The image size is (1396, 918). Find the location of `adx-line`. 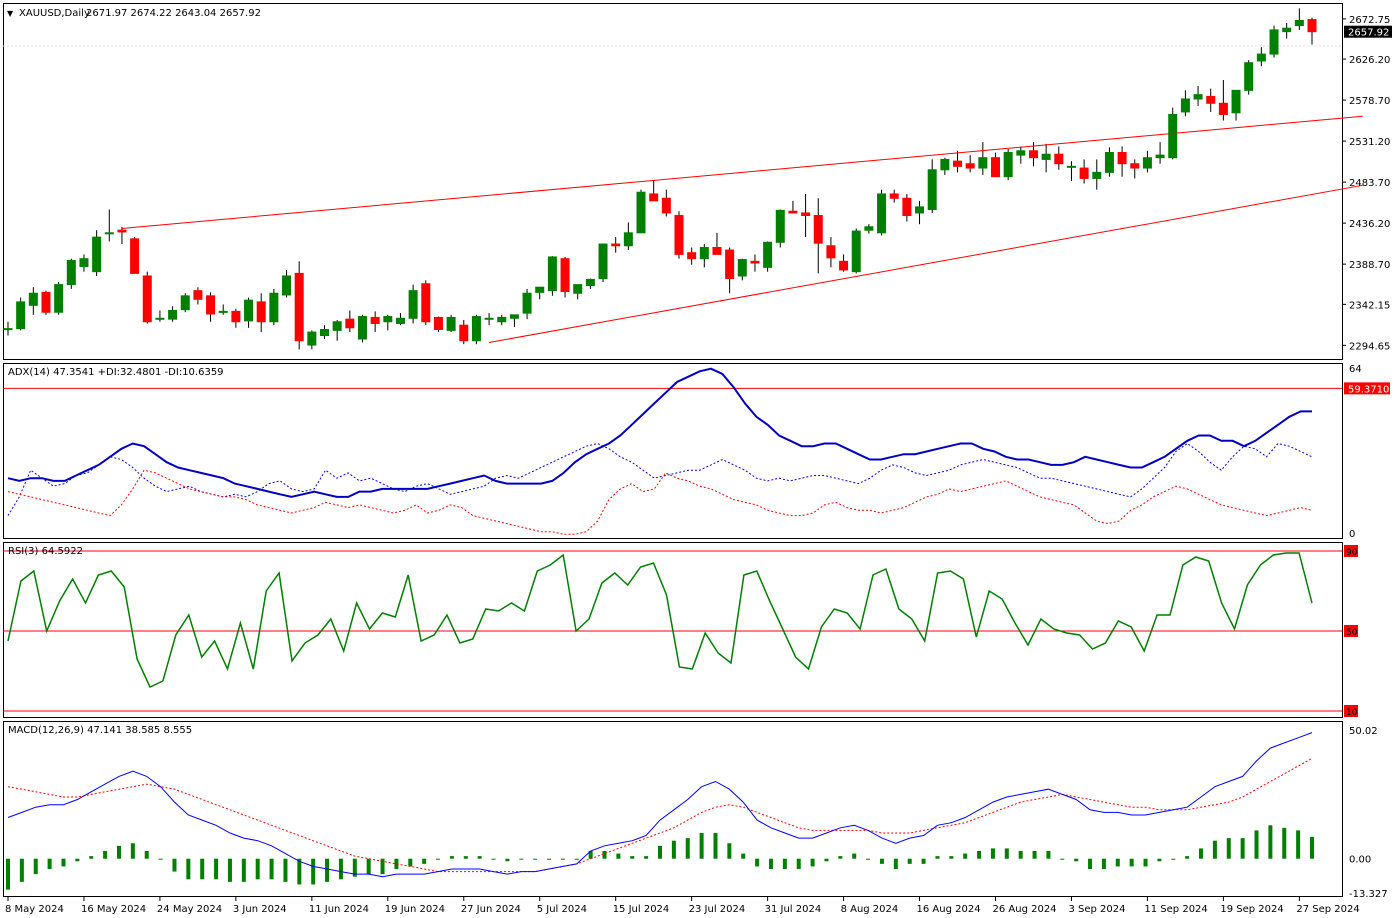

adx-line is located at coordinates (659, 432).